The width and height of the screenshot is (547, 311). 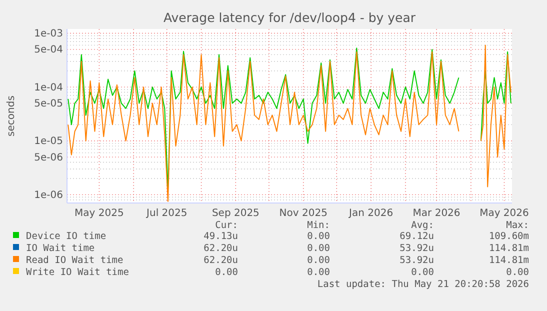 I want to click on legend-label: Write IO Wait time, so click(x=78, y=272).